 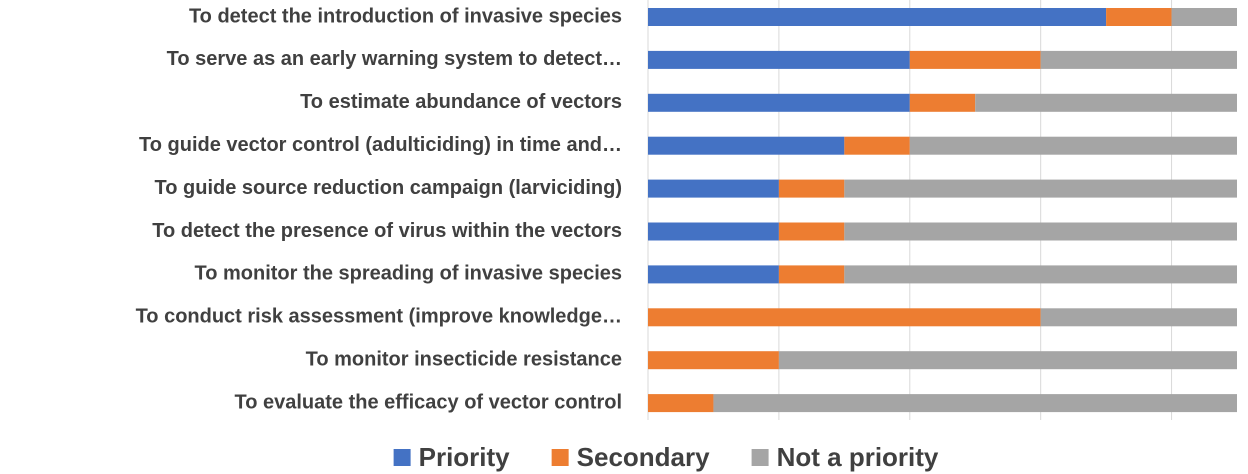 What do you see at coordinates (858, 457) in the screenshot?
I see `legend-label: Not a priority` at bounding box center [858, 457].